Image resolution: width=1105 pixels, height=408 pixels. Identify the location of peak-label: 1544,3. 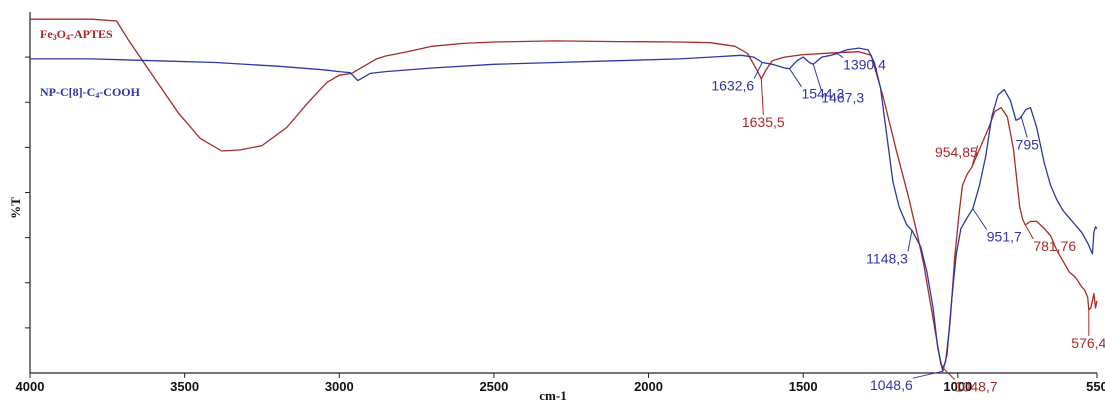
(822, 94).